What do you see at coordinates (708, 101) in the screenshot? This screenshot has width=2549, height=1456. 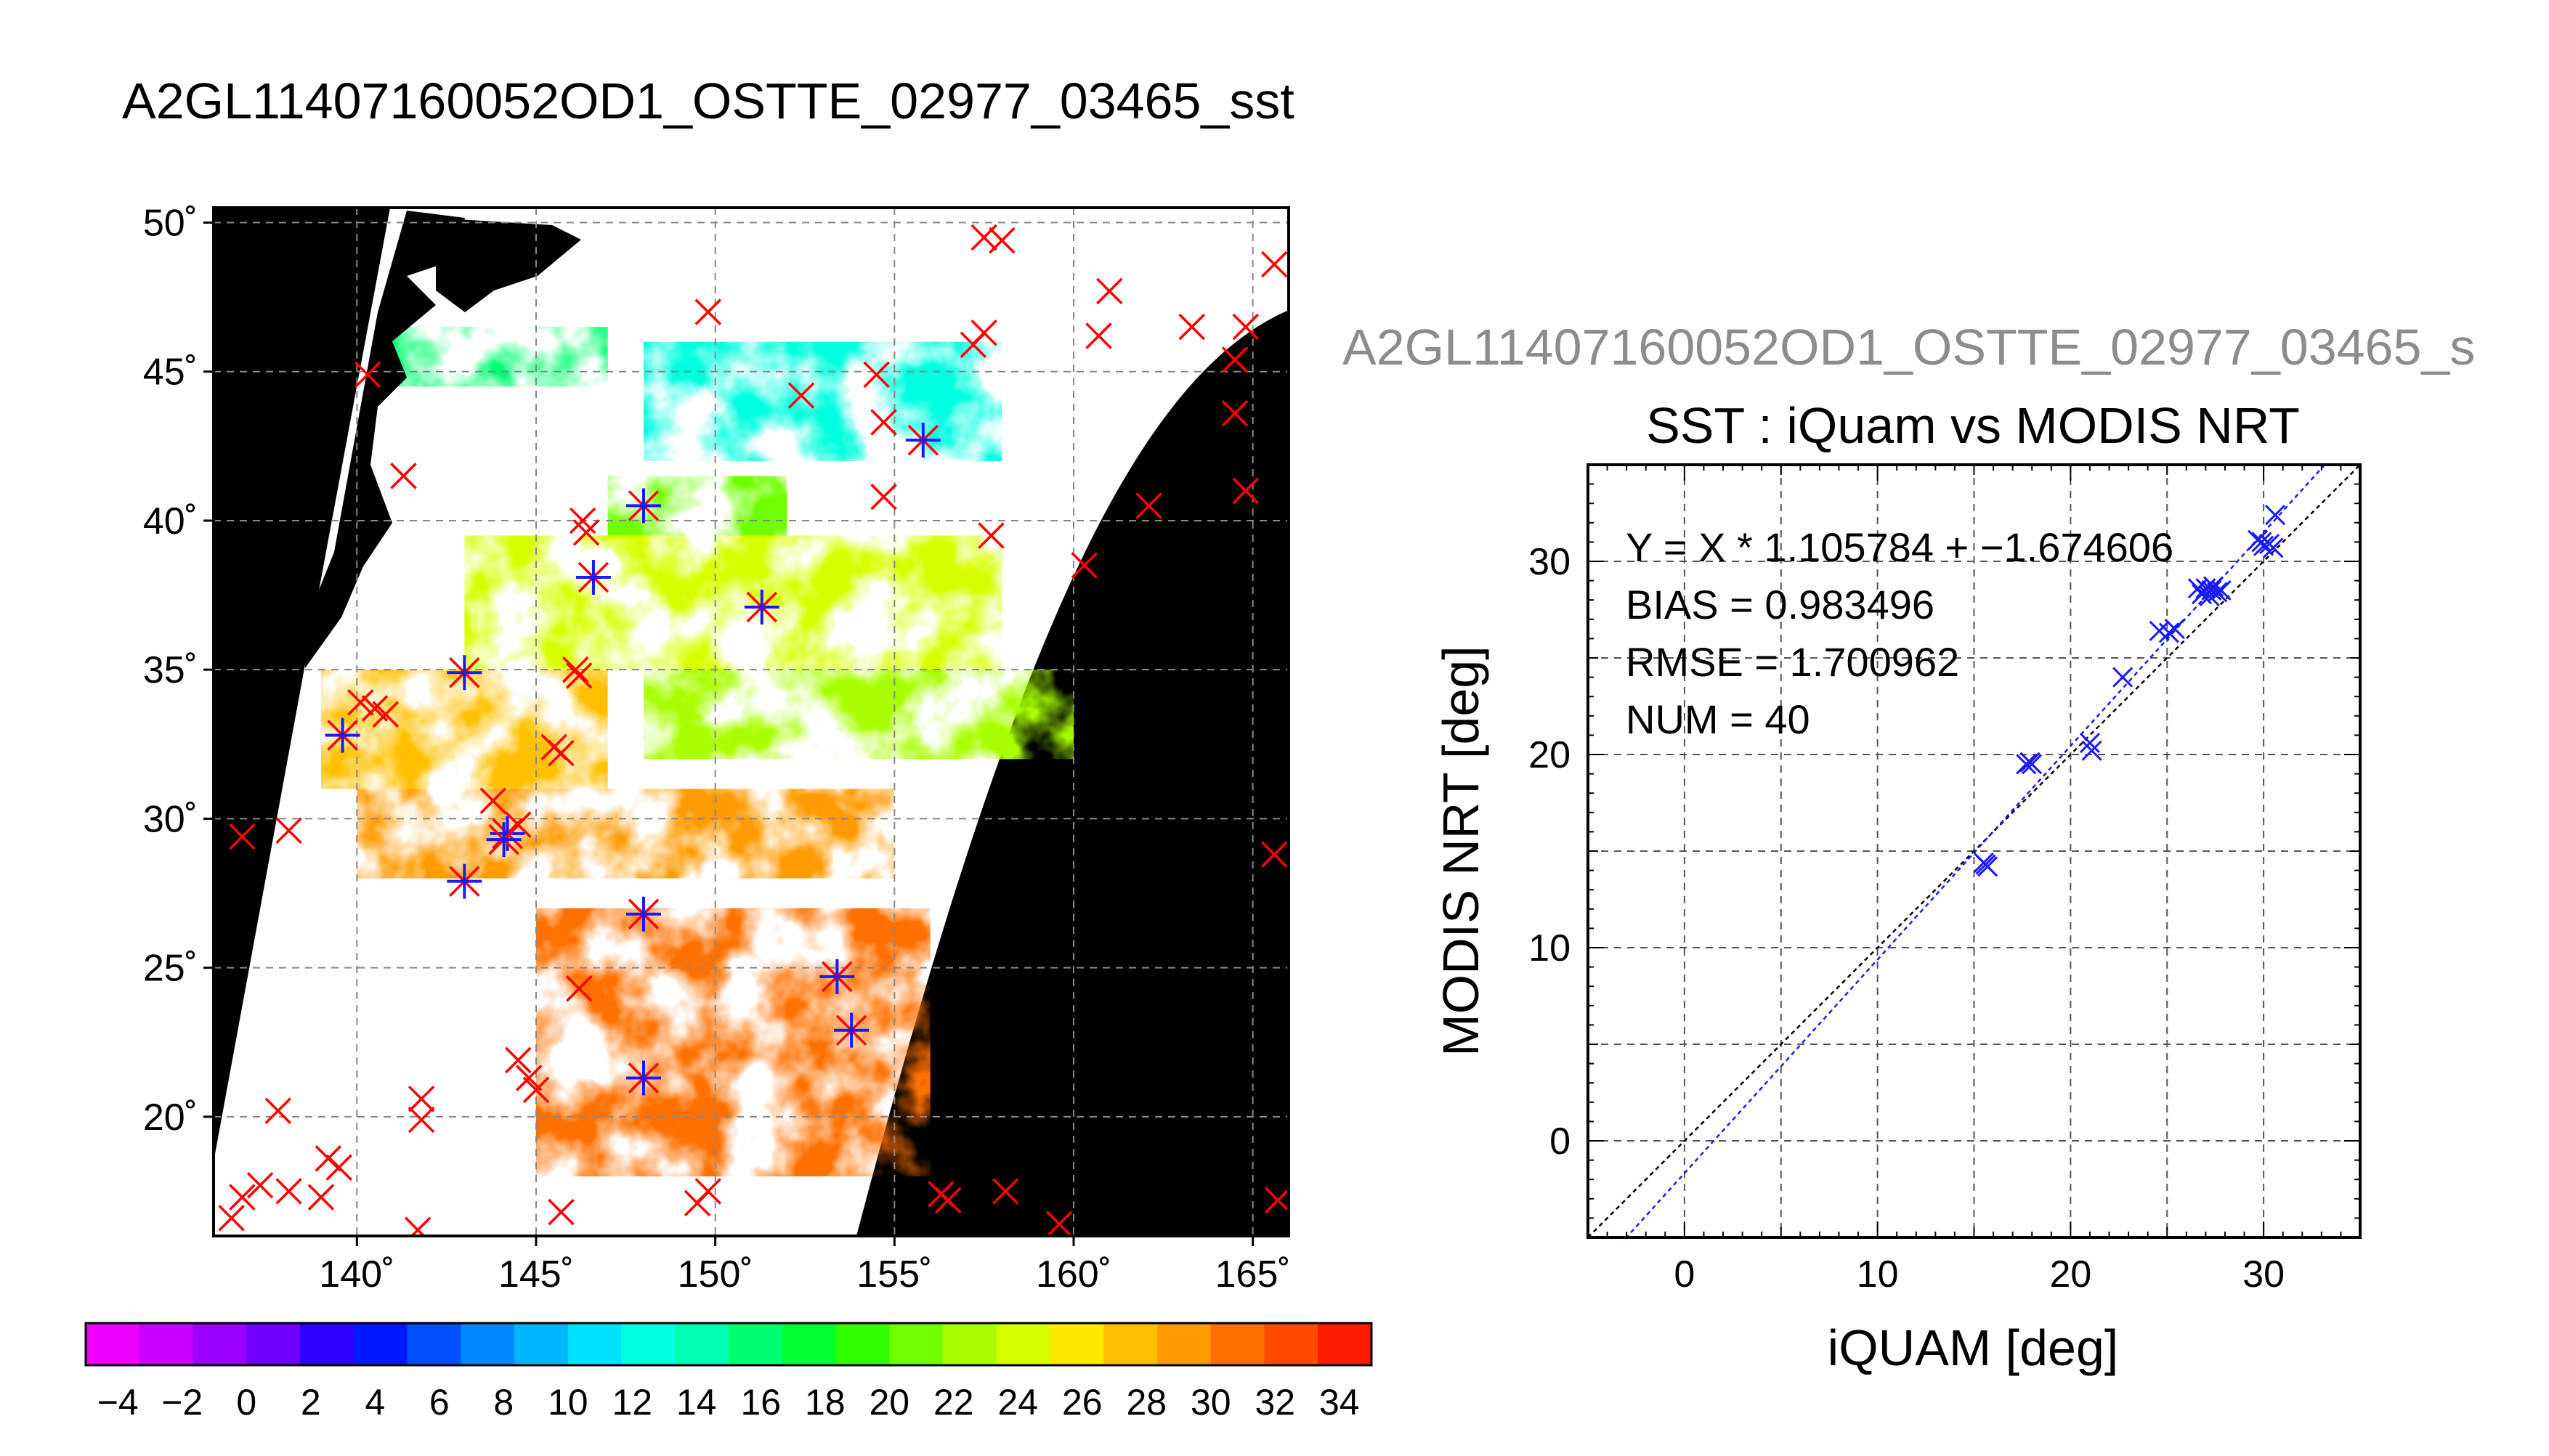 I see `figure-title: A2GL11407160052OD1_OSTTE_02977_03465_sst` at bounding box center [708, 101].